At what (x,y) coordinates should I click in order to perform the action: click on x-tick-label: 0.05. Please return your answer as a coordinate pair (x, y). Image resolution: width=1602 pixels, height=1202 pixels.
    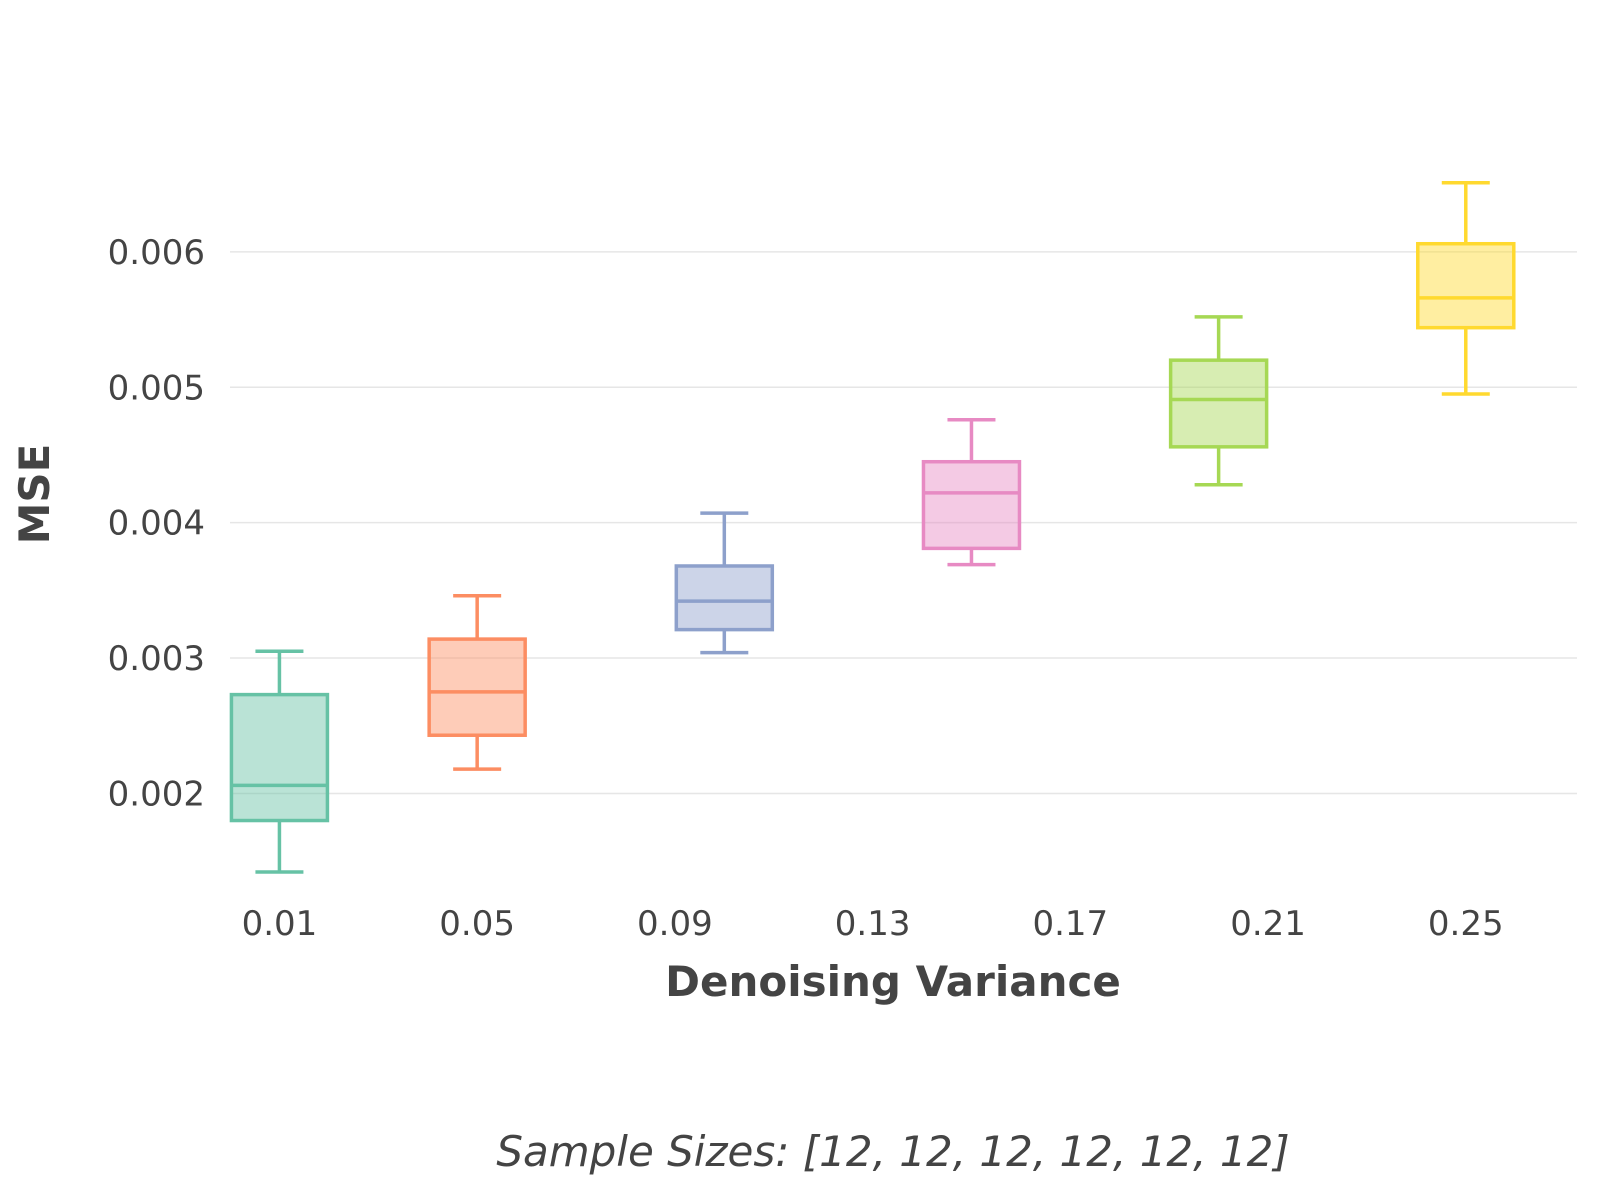
    Looking at the image, I should click on (477, 924).